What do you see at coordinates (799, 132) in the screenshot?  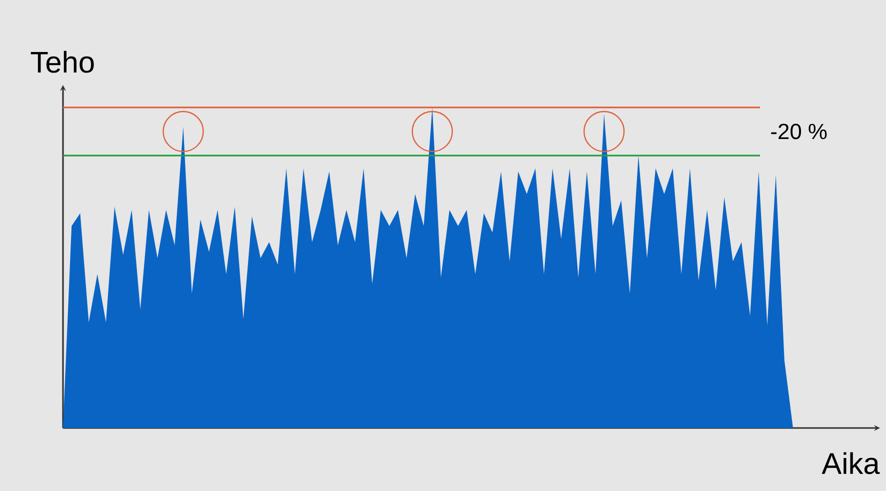 I see `annotation: -20 %` at bounding box center [799, 132].